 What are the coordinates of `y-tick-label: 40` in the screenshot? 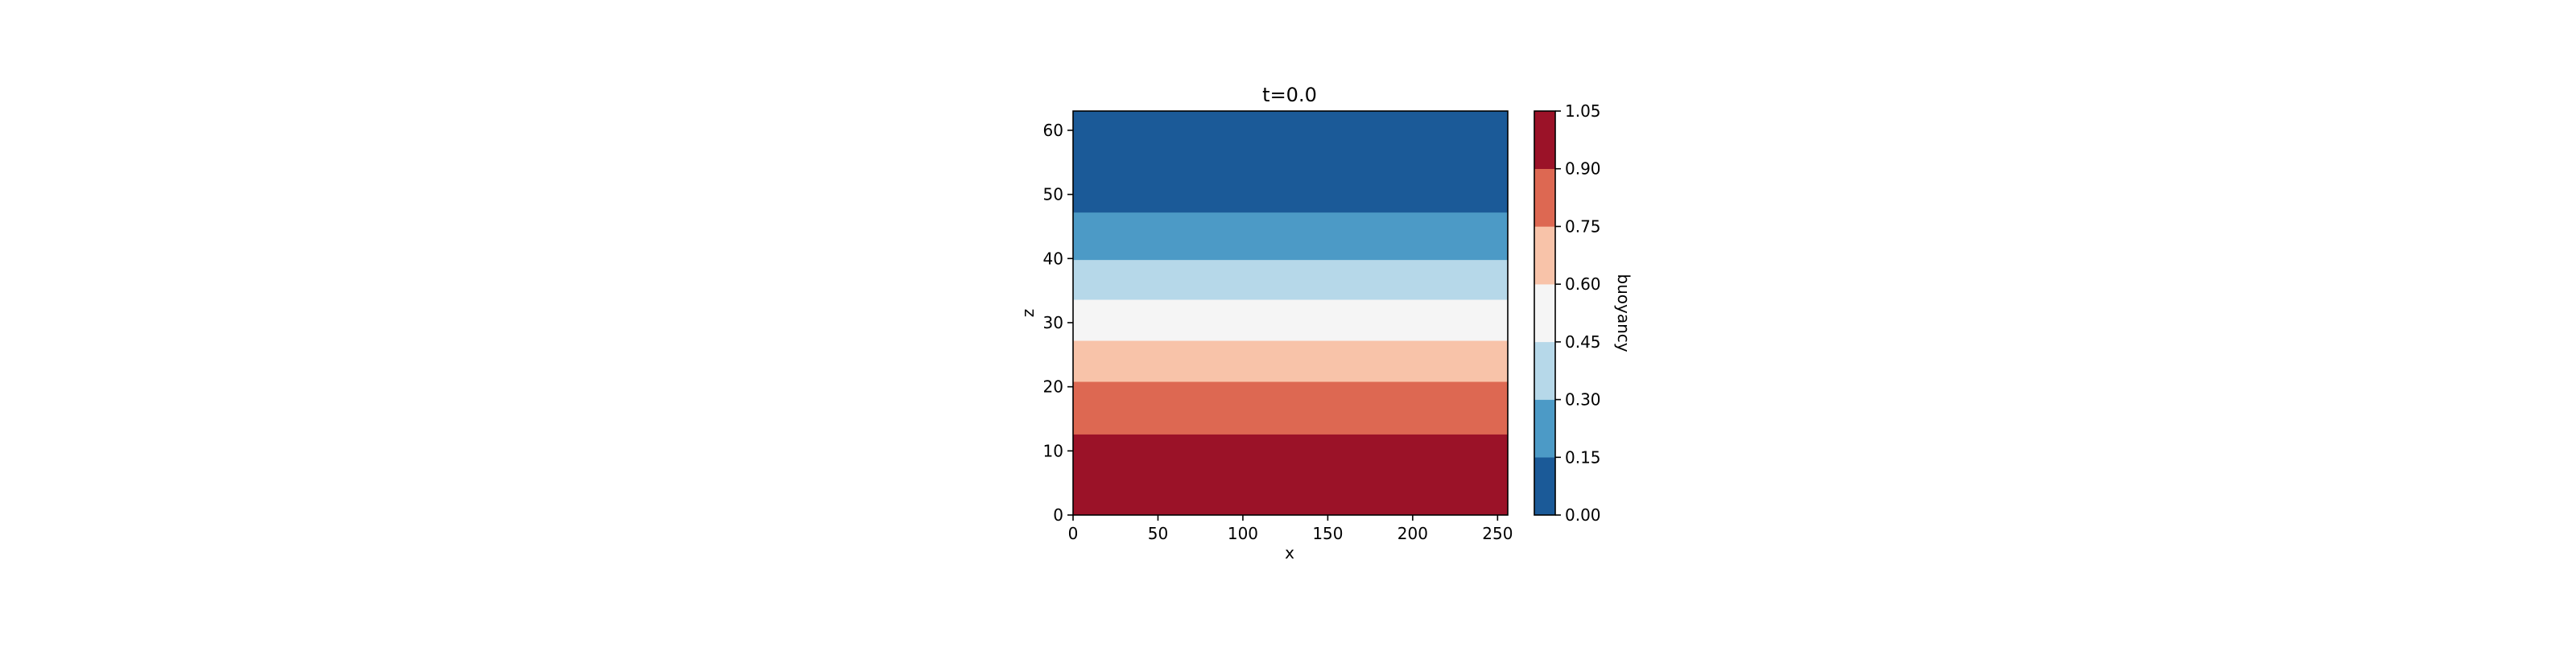 It's located at (1053, 258).